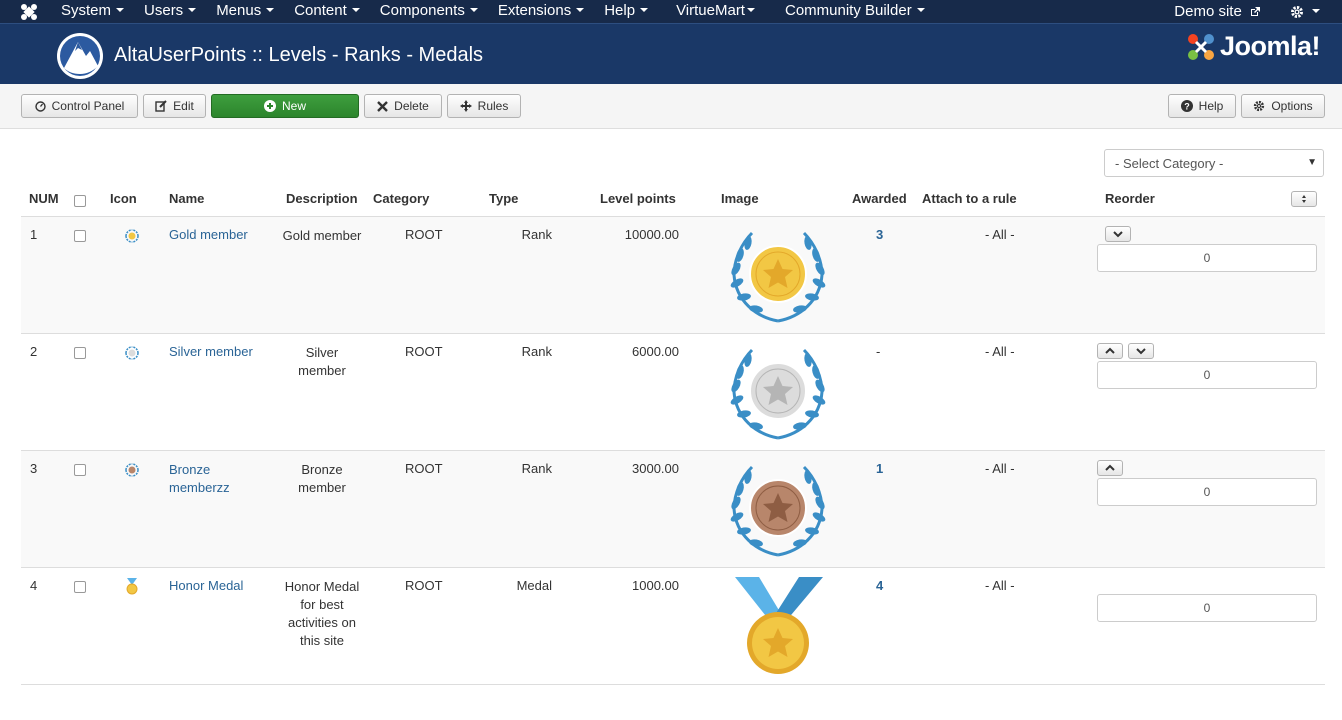 This screenshot has width=1342, height=720. Describe the element at coordinates (1130, 198) in the screenshot. I see `col-header-reorder: Reorder` at that location.